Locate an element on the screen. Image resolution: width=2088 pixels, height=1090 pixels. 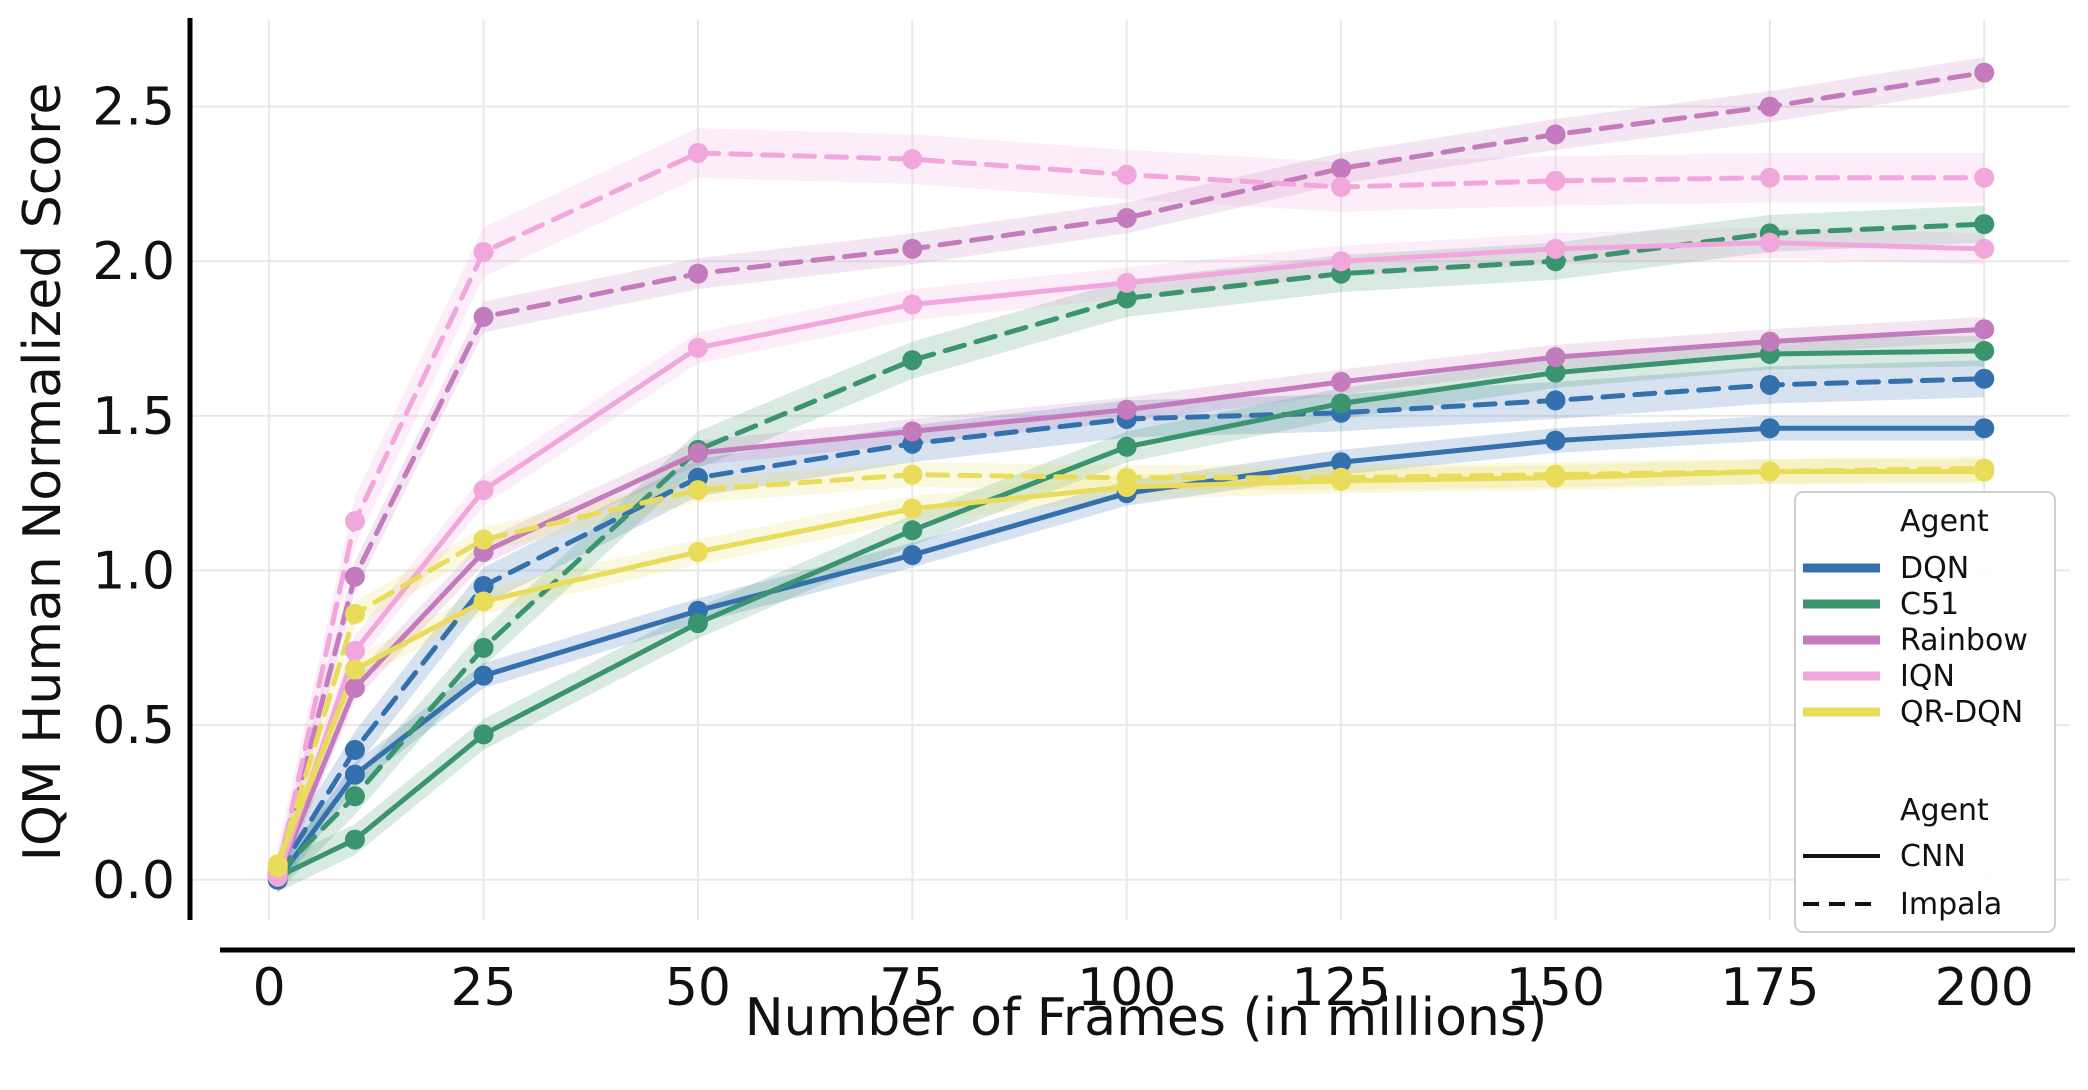
x-tick-label: 25 is located at coordinates (483, 988).